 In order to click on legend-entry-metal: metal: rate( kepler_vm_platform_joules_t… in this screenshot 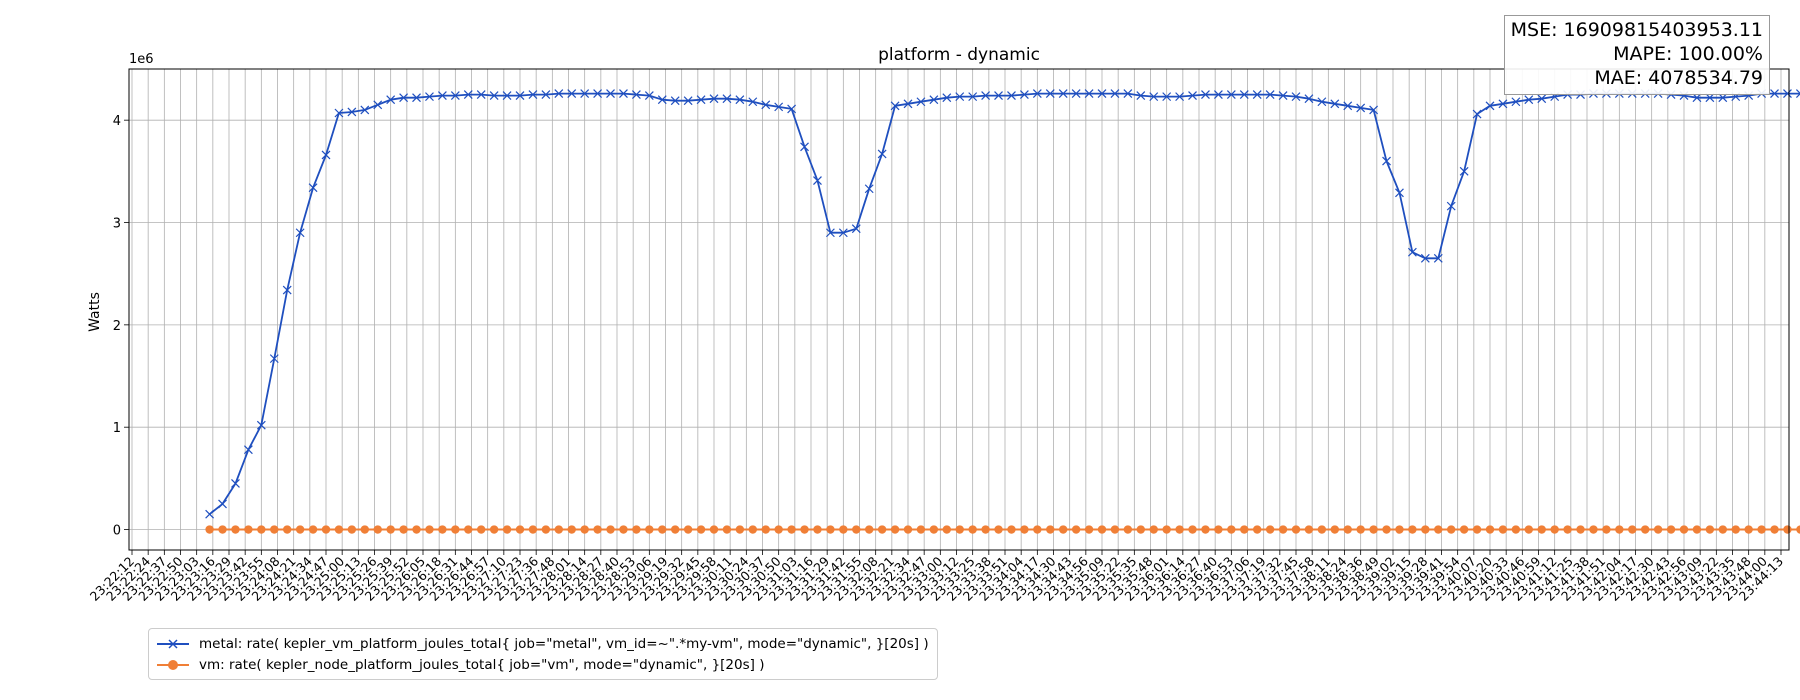, I will do `click(542, 643)`.